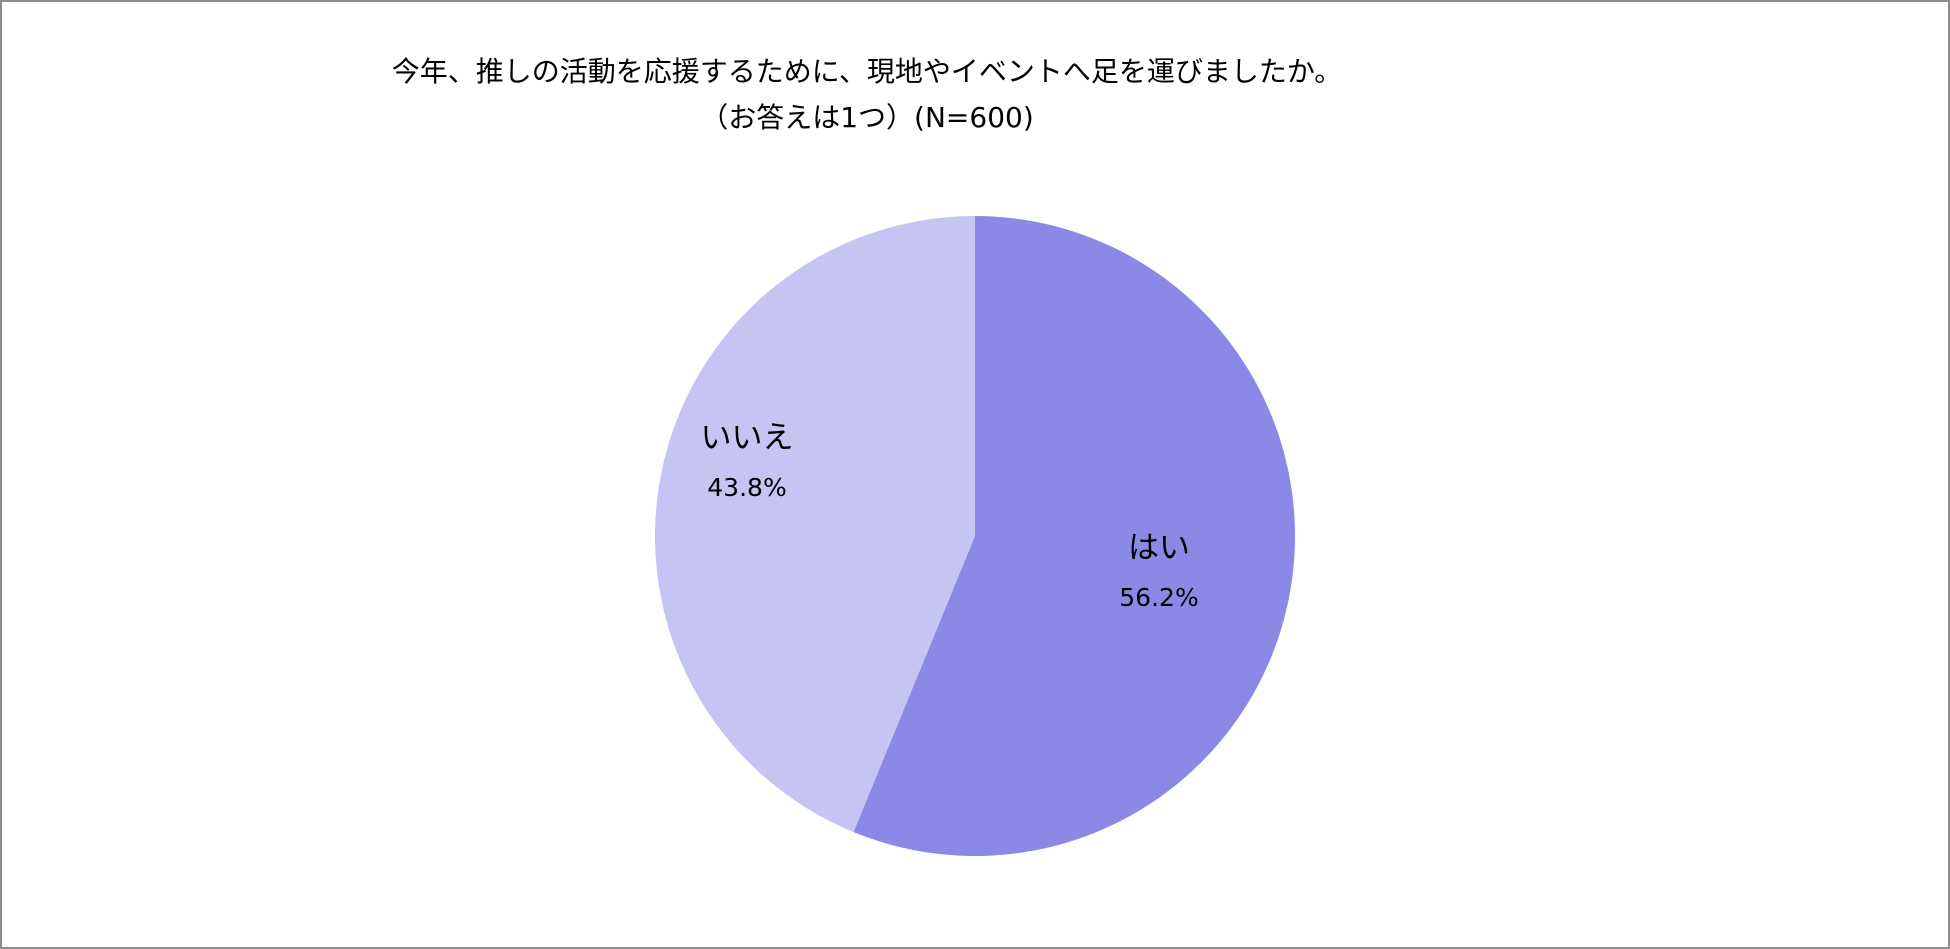 The image size is (1950, 949). Describe the element at coordinates (746, 487) in the screenshot. I see `slice-value-no: 43.8%` at that location.